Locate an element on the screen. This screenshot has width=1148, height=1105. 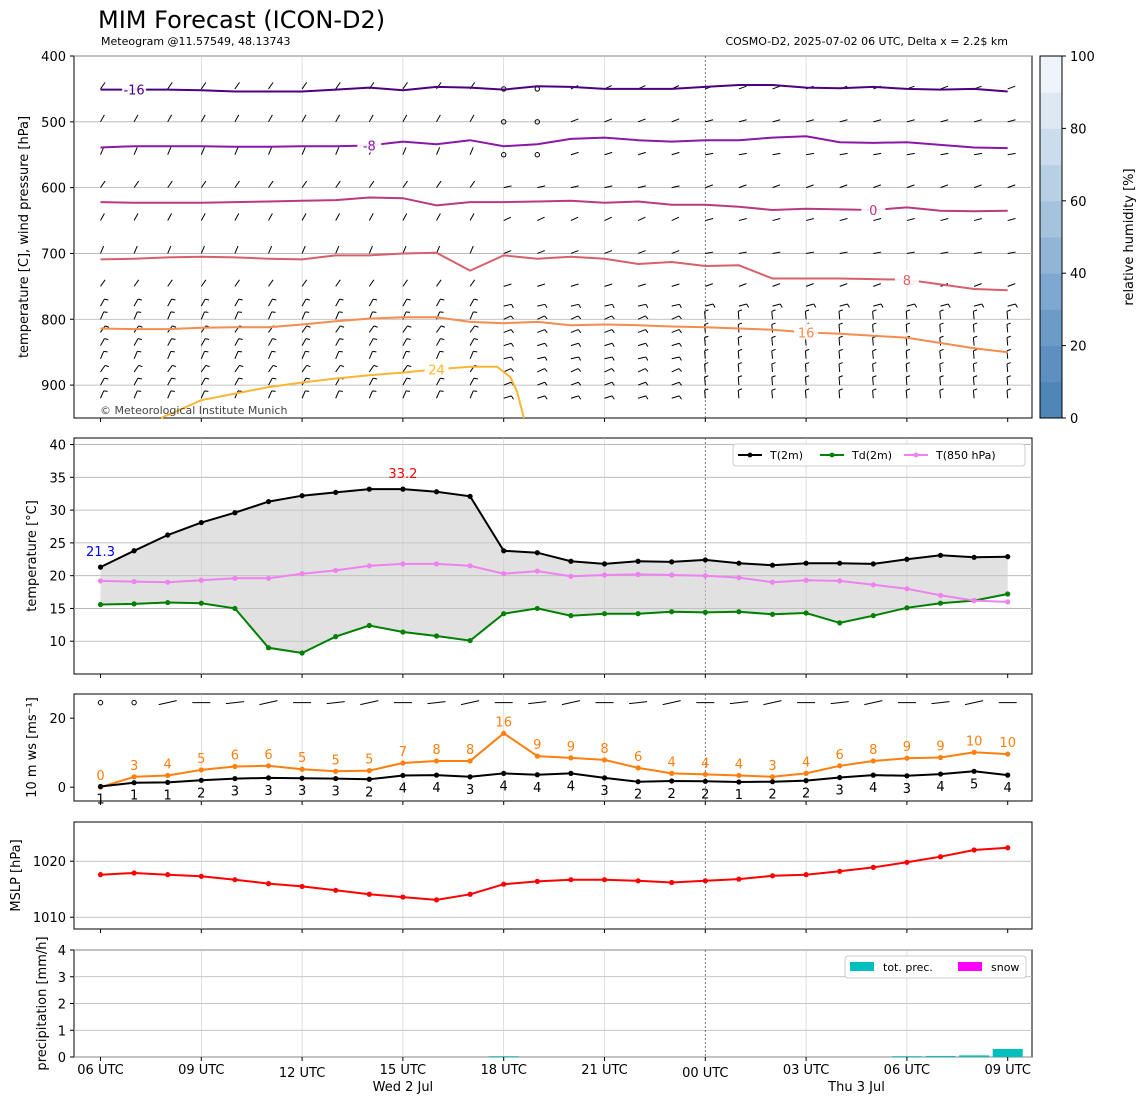
mslp-y-axis-label: MSLP [hPa] is located at coordinates (16, 875).